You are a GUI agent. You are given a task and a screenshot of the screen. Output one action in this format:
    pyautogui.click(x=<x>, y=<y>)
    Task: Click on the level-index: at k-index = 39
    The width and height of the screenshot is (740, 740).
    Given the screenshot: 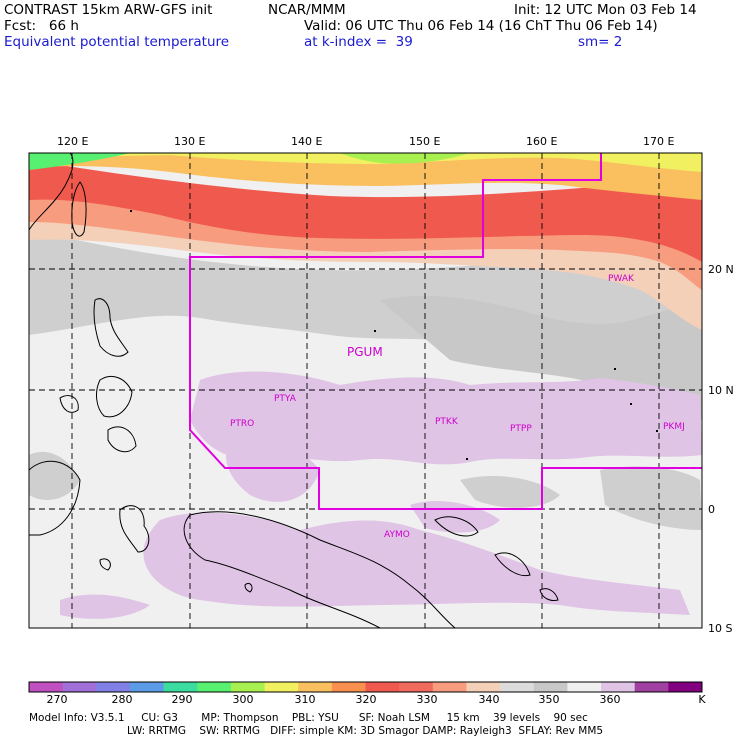 What is the action you would take?
    pyautogui.click(x=358, y=42)
    